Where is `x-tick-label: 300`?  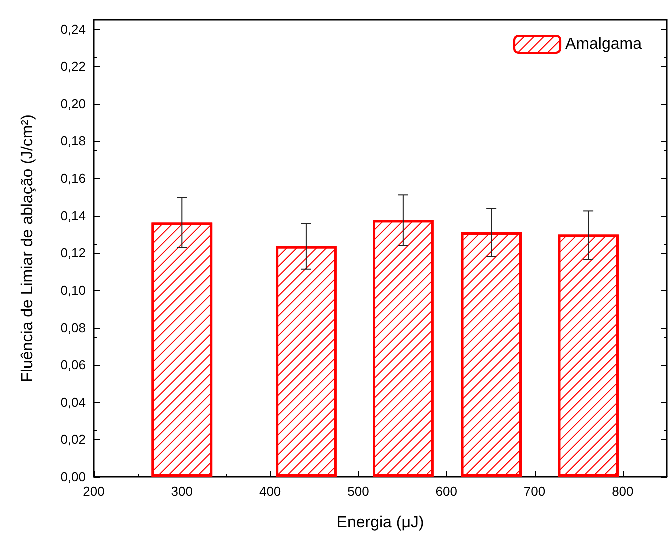 x-tick-label: 300 is located at coordinates (182, 491).